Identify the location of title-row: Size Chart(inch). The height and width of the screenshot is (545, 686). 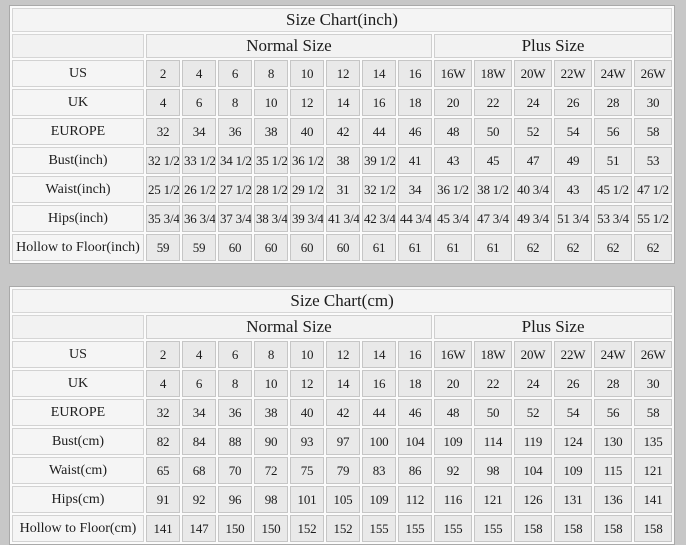
(342, 20).